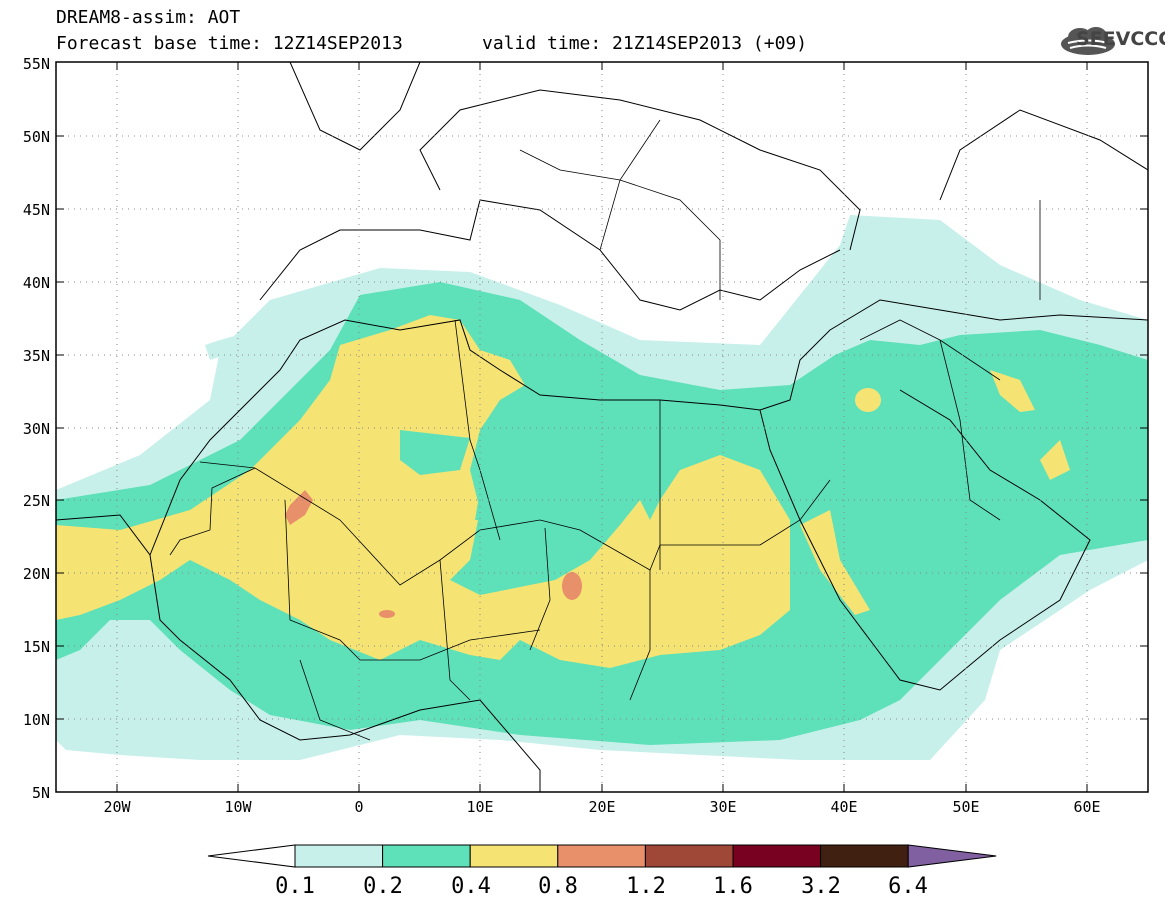  I want to click on aot-patch-yellow-east, so click(835, 562).